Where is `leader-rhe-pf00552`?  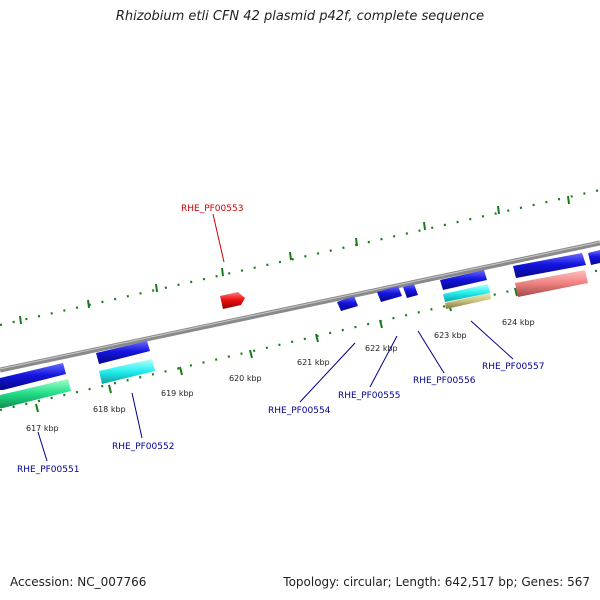 leader-rhe-pf00552 is located at coordinates (137, 415).